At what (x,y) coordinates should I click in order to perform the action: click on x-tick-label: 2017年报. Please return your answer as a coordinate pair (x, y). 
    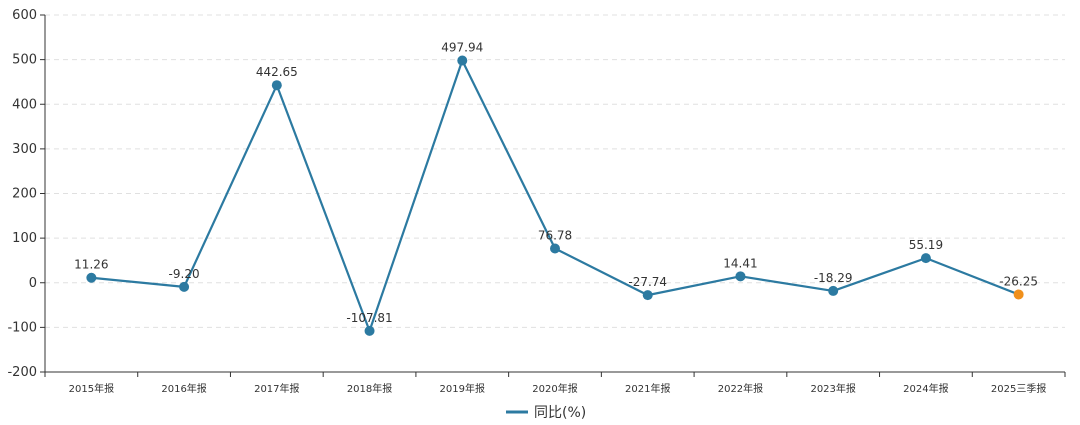
    Looking at the image, I should click on (276, 388).